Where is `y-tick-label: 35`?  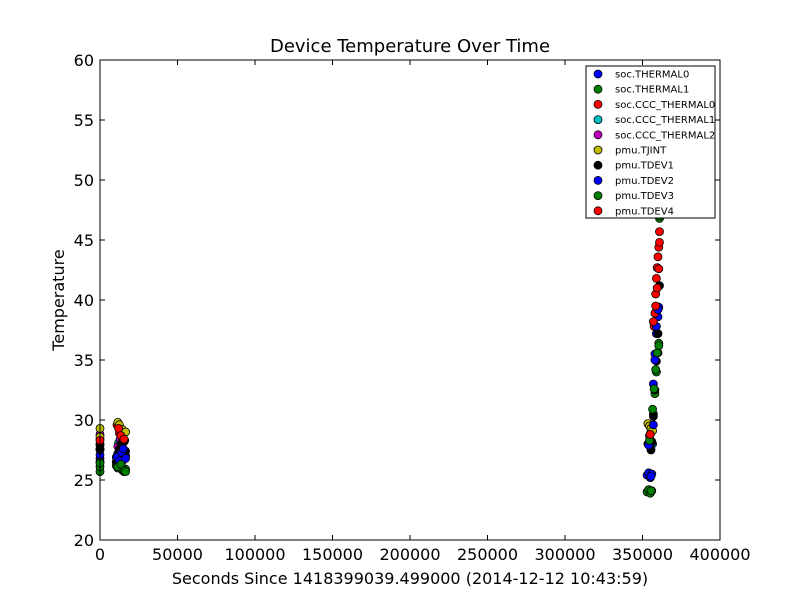 y-tick-label: 35 is located at coordinates (84, 360).